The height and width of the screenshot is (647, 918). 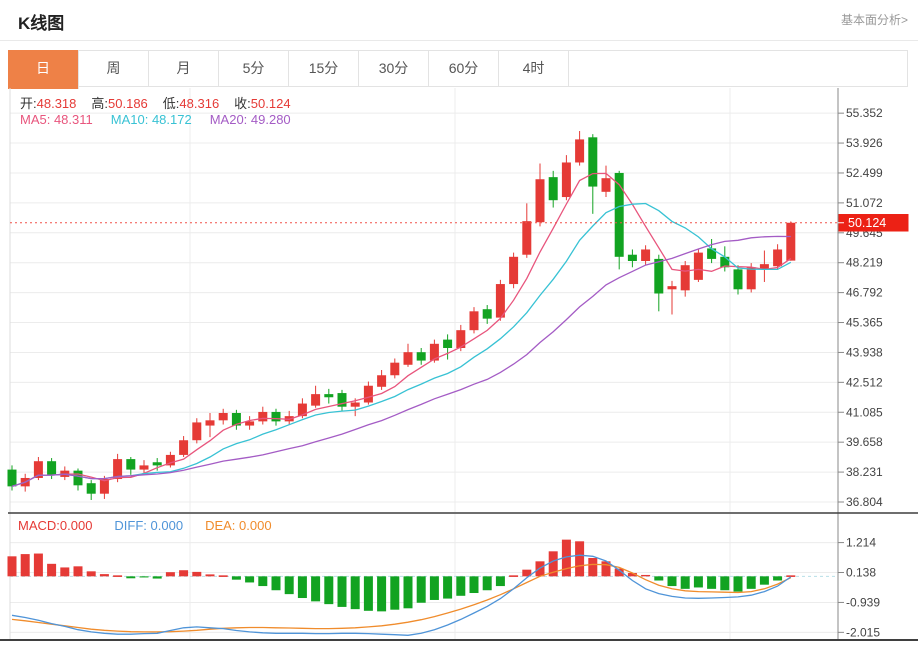 I want to click on svg-text: 48.219, so click(x=864, y=263).